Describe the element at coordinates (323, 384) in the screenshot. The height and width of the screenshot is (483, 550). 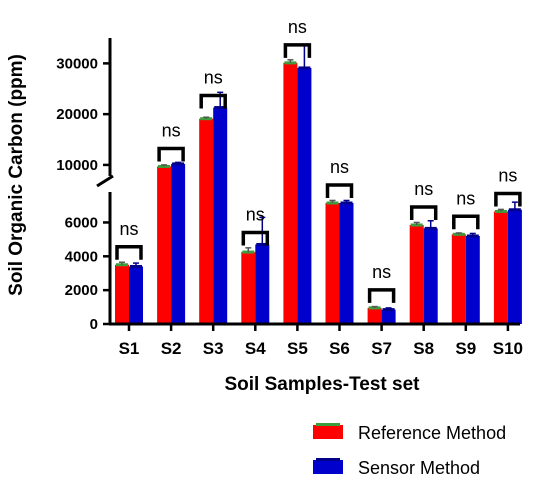
I see `x-axis-title: Soil Samples-Test set` at that location.